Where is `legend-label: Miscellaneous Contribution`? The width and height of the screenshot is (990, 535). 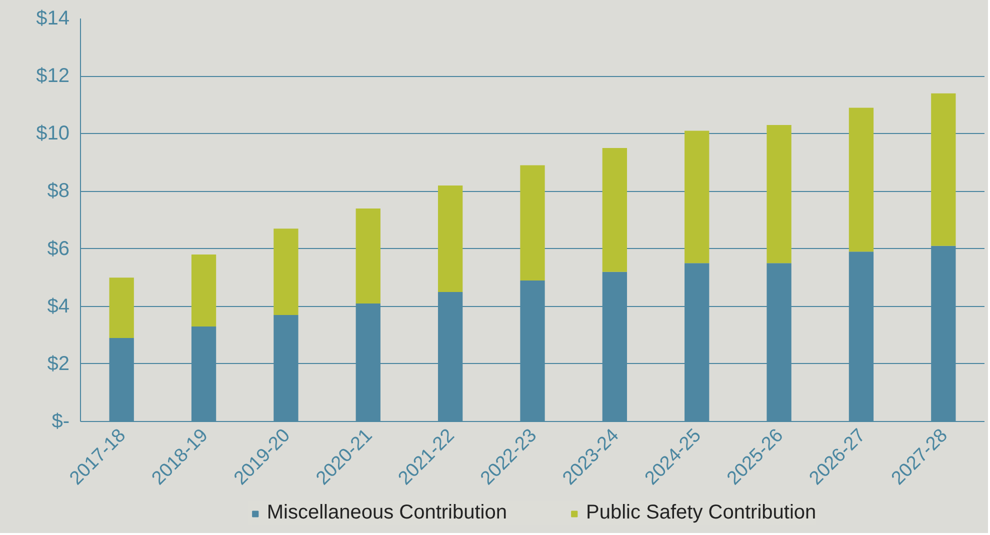 legend-label: Miscellaneous Contribution is located at coordinates (386, 513).